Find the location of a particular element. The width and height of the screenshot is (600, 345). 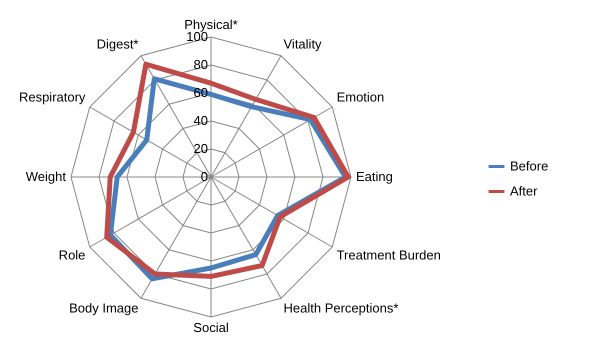

y-tick-label: 0 is located at coordinates (204, 176).